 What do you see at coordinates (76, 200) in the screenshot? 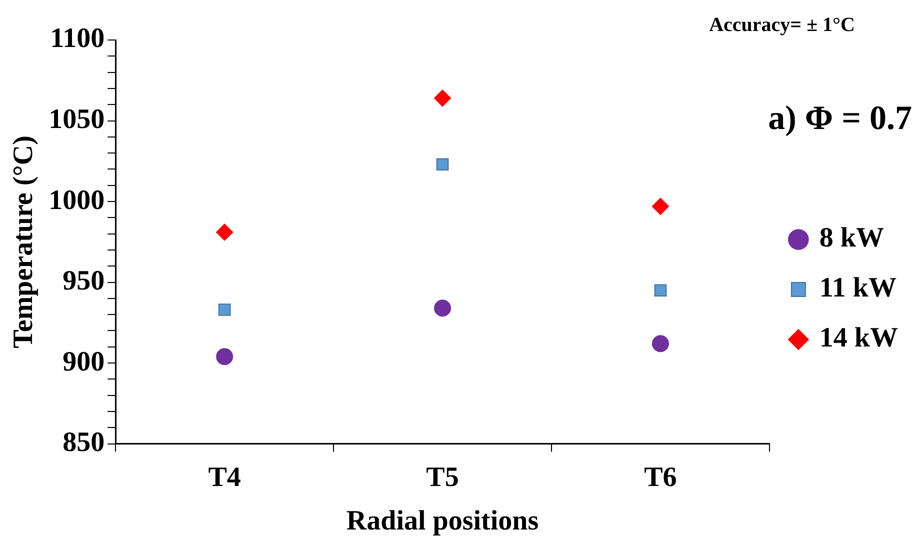
I see `y-tick-label: 1000` at bounding box center [76, 200].